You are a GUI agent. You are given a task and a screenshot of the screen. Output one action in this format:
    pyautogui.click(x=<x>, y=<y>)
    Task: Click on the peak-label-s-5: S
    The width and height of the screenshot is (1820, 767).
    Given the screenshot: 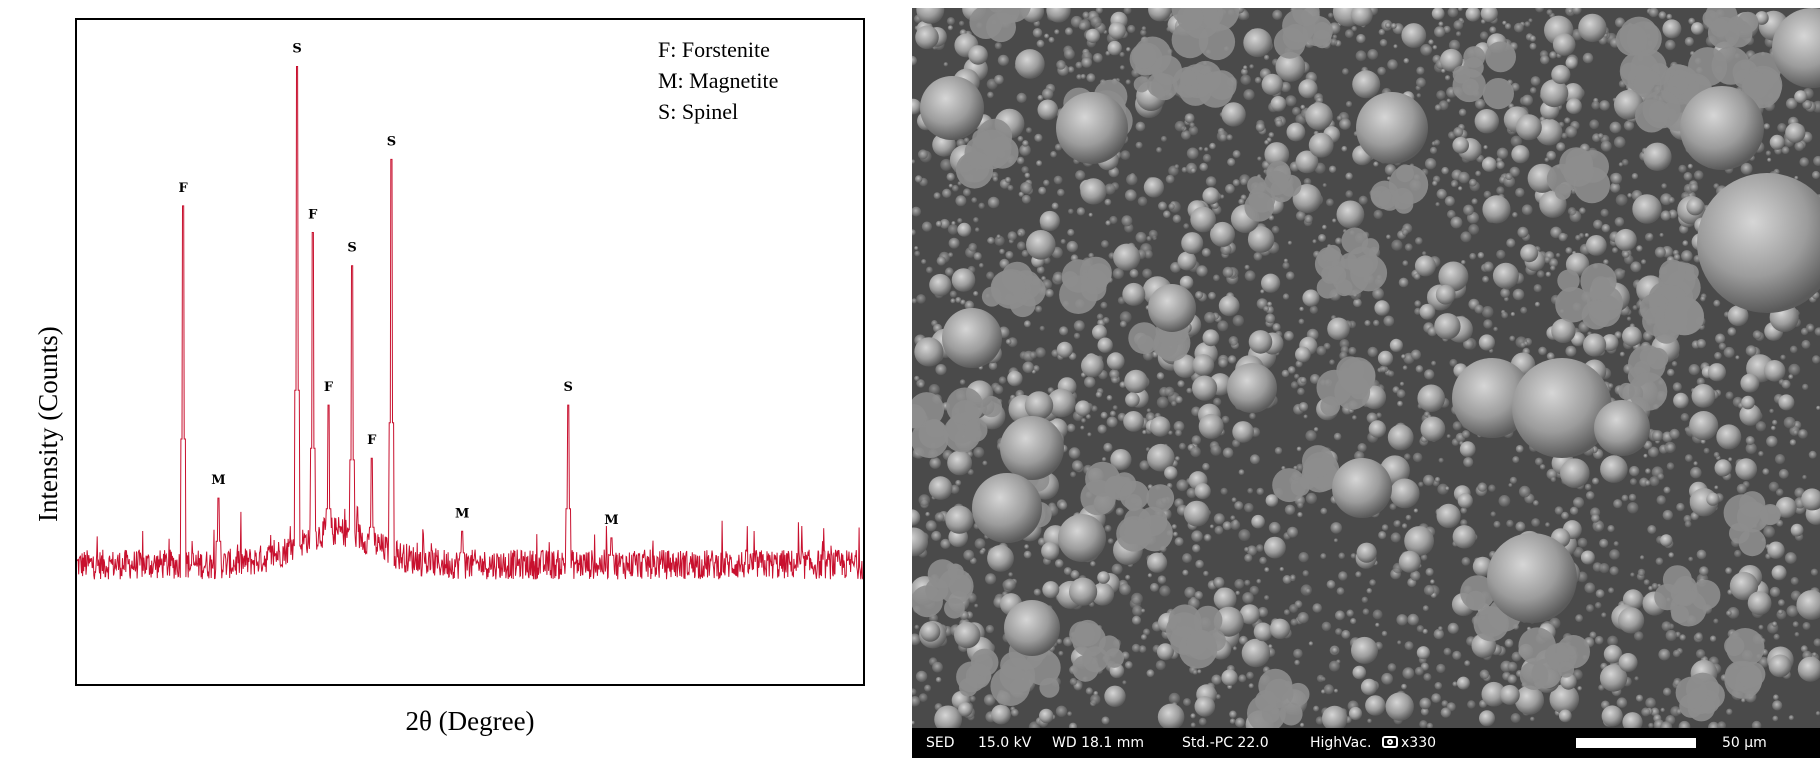 What is the action you would take?
    pyautogui.click(x=351, y=248)
    